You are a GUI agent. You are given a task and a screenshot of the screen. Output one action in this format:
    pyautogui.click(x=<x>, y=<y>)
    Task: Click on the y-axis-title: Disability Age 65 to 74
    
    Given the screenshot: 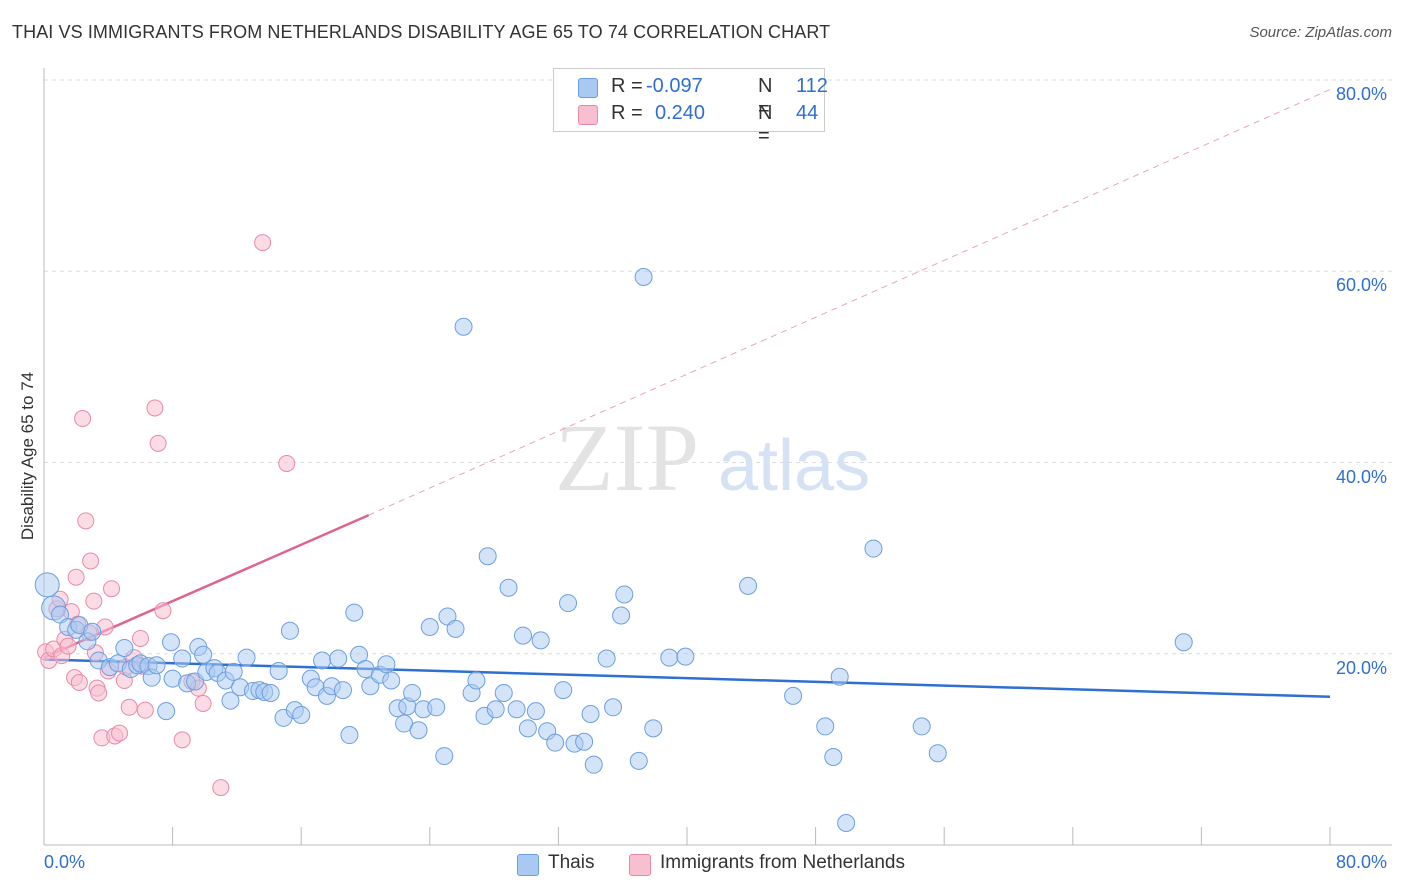 What is the action you would take?
    pyautogui.click(x=27, y=456)
    